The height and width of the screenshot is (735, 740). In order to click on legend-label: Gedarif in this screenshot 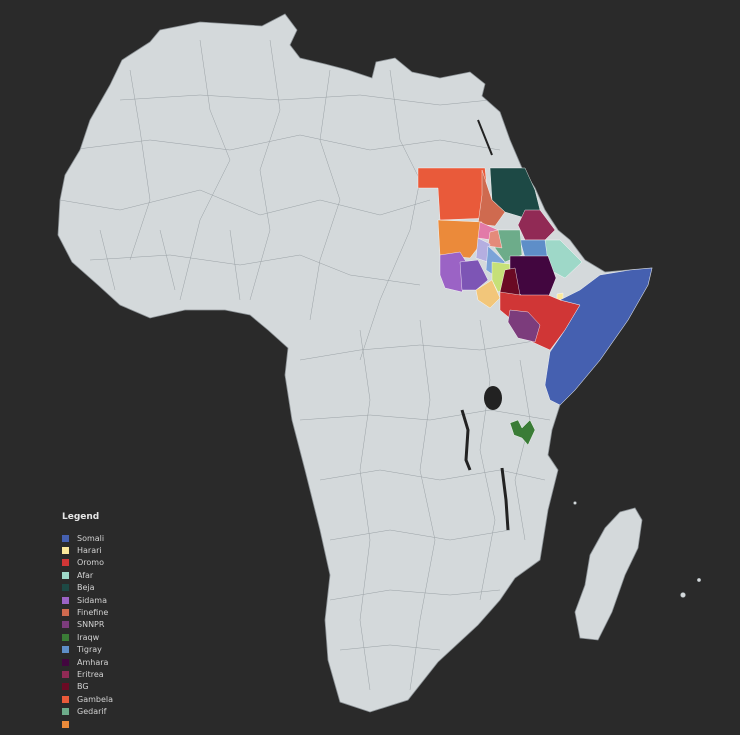, I will do `click(92, 712)`.